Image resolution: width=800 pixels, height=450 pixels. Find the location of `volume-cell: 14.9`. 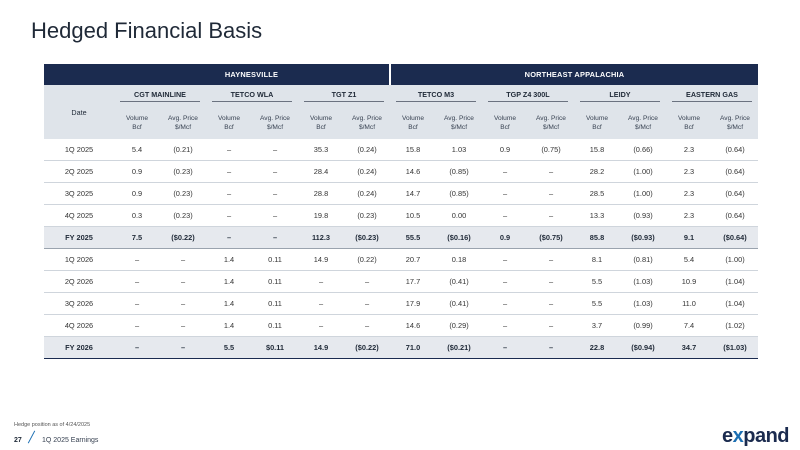

volume-cell: 14.9 is located at coordinates (321, 347).